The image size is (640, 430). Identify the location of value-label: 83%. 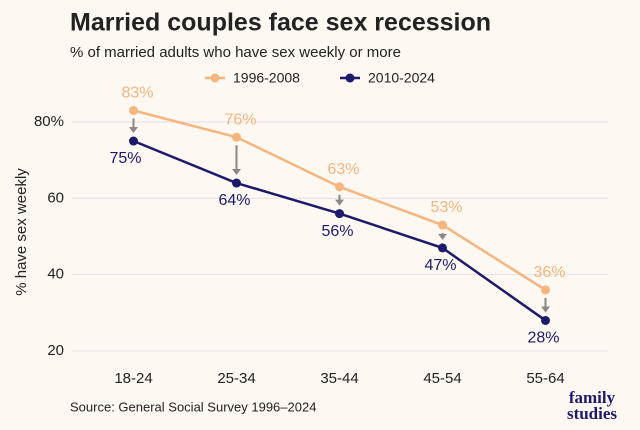
(137, 93).